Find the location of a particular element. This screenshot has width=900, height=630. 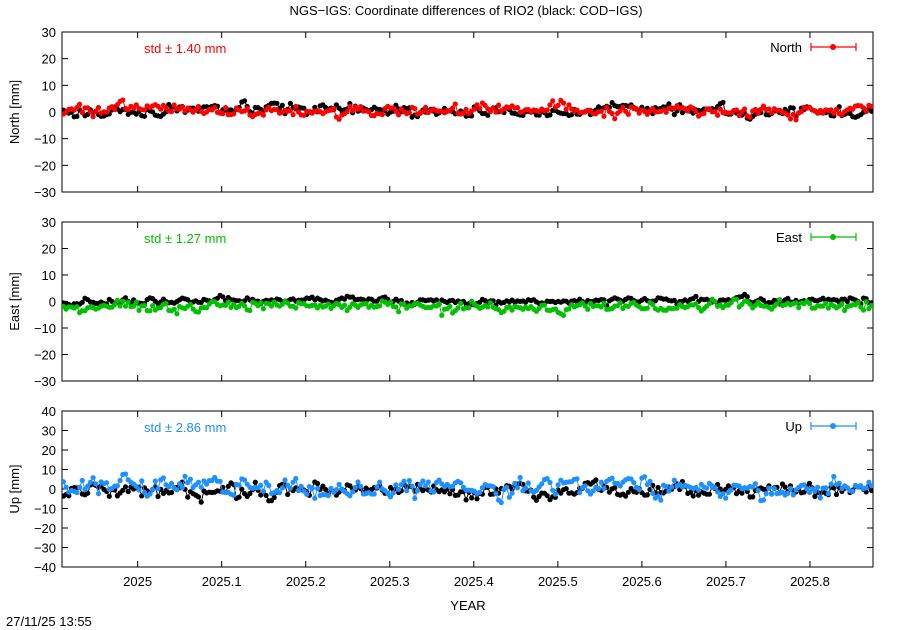

x-tick-label: 2025.1 is located at coordinates (222, 581).